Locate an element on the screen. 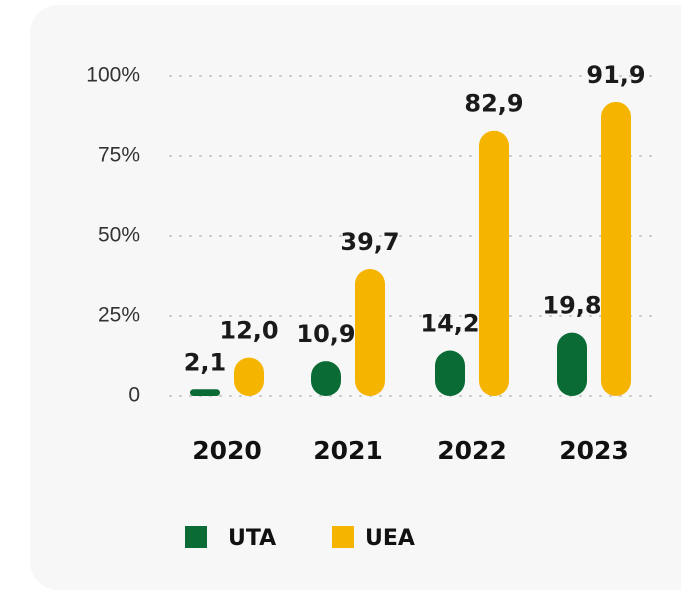 Image resolution: width=681 pixels, height=597 pixels. x-tick-label: 2020 is located at coordinates (227, 450).